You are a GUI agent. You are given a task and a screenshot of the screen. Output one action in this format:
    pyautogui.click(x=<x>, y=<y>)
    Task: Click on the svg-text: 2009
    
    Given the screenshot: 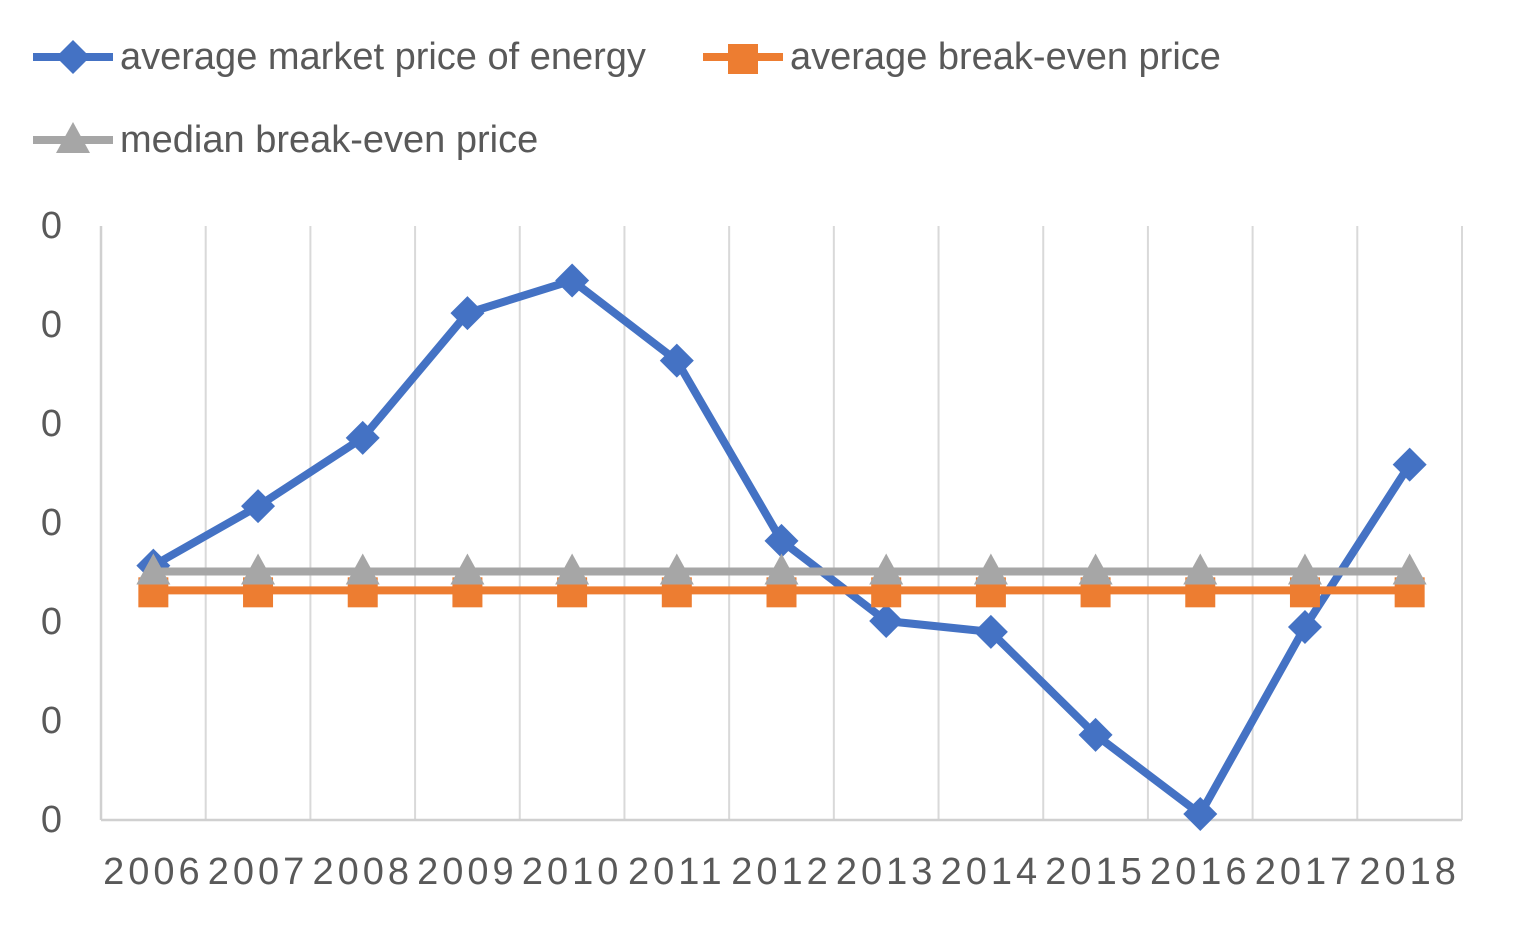 What is the action you would take?
    pyautogui.click(x=467, y=872)
    